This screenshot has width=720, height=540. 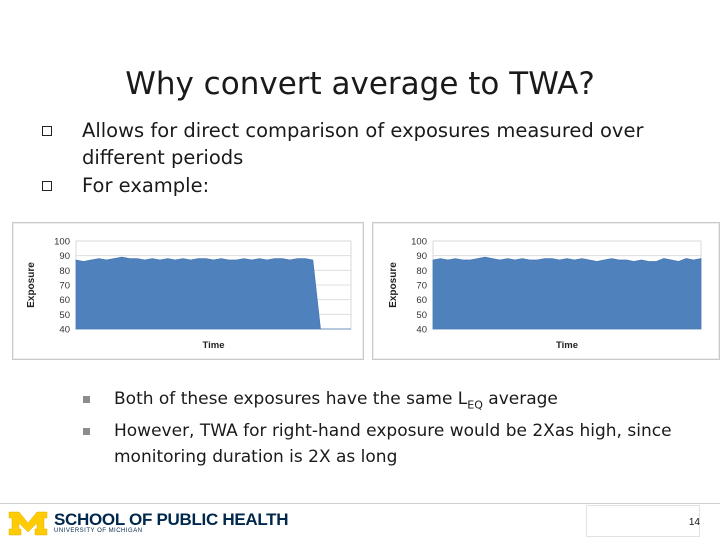 I want to click on logo-text: SCHOOL OF PUBLIC HEALTH, so click(x=171, y=519).